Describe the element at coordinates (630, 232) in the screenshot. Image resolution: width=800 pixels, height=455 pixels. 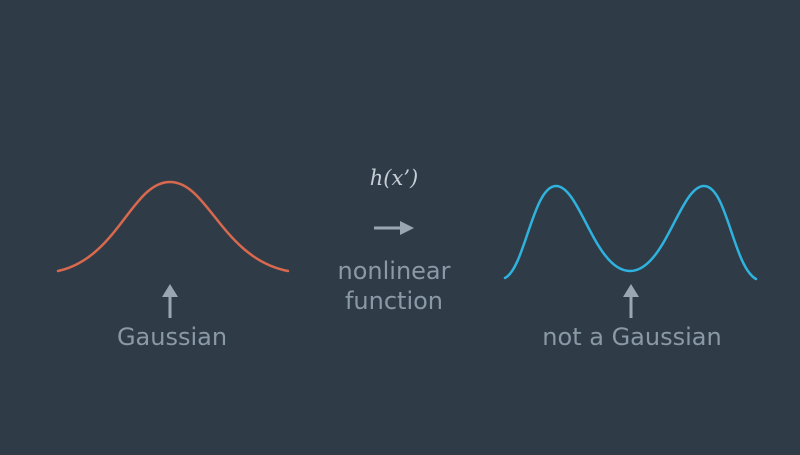
I see `bimodal-curve` at that location.